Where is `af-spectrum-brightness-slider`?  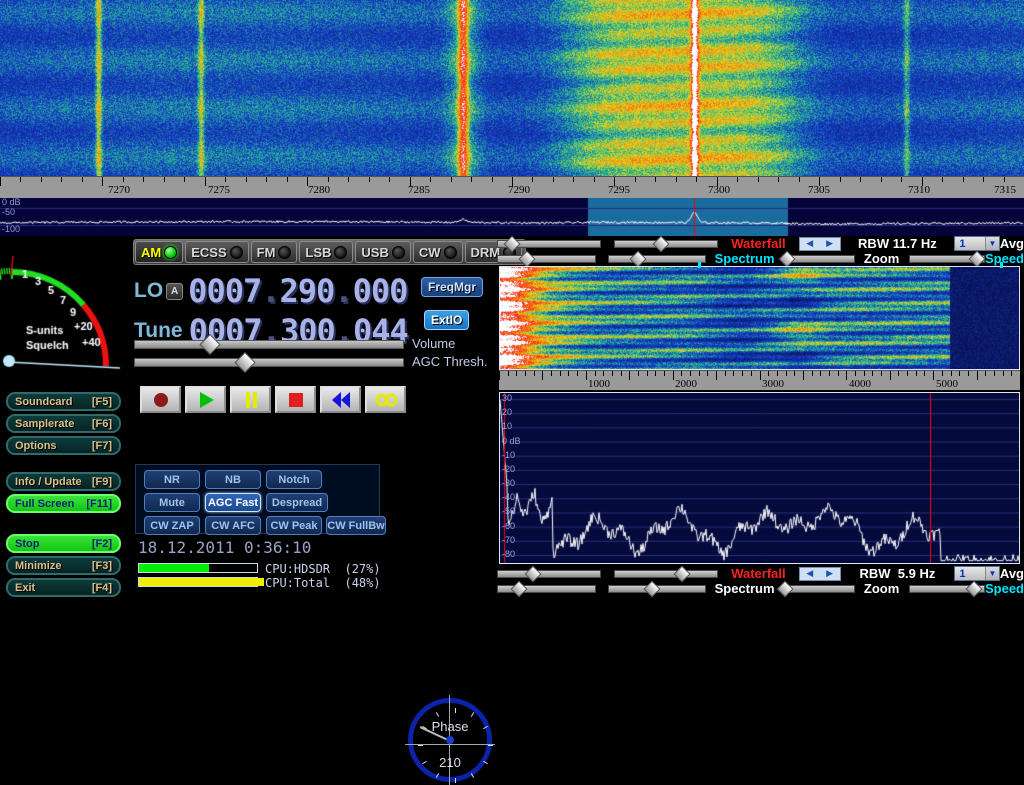 af-spectrum-brightness-slider is located at coordinates (657, 588).